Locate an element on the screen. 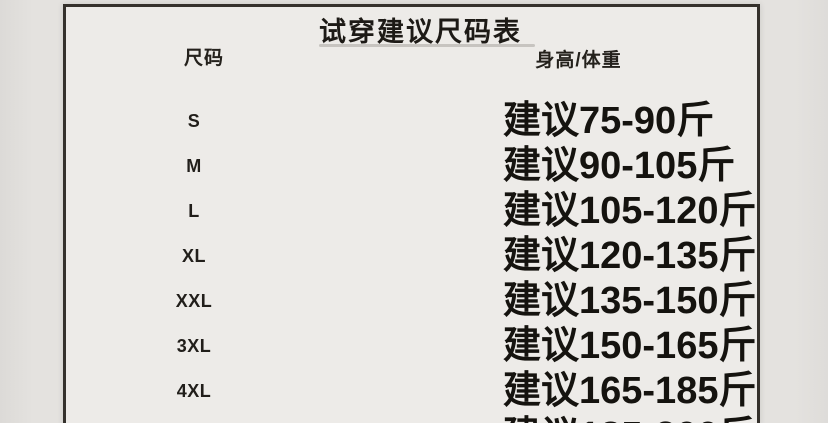 This screenshot has height=423, width=828. table-row: M 建议90-105斤 is located at coordinates (411, 166).